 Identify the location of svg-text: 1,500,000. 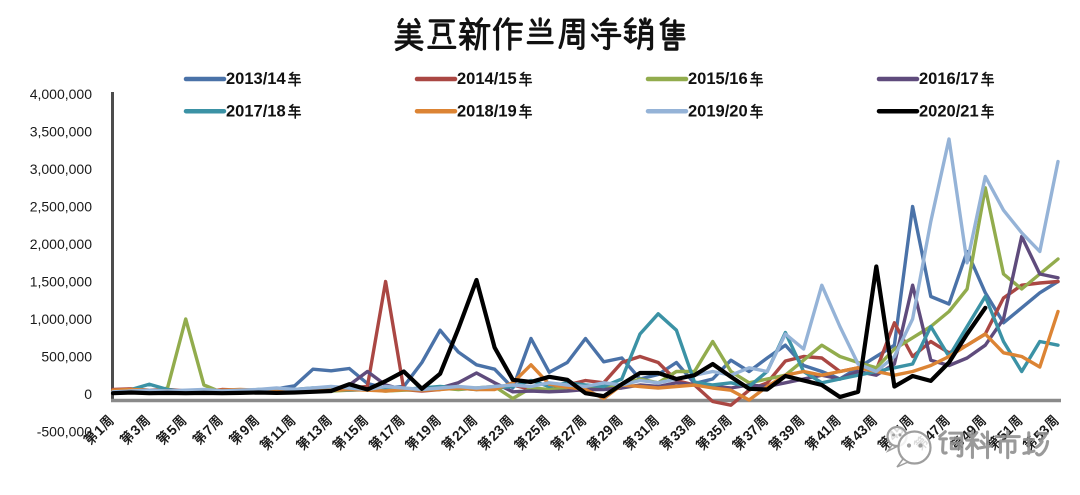
(61, 282).